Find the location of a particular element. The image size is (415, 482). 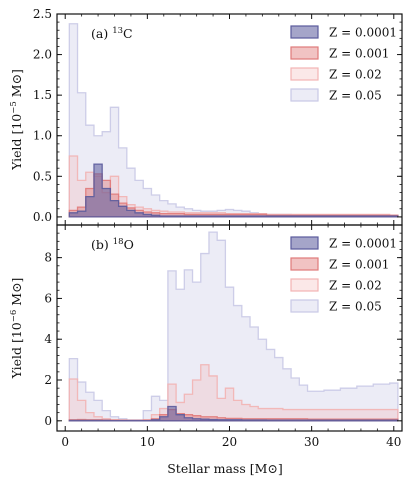

panel-label-prefix: (b) is located at coordinates (102, 244).